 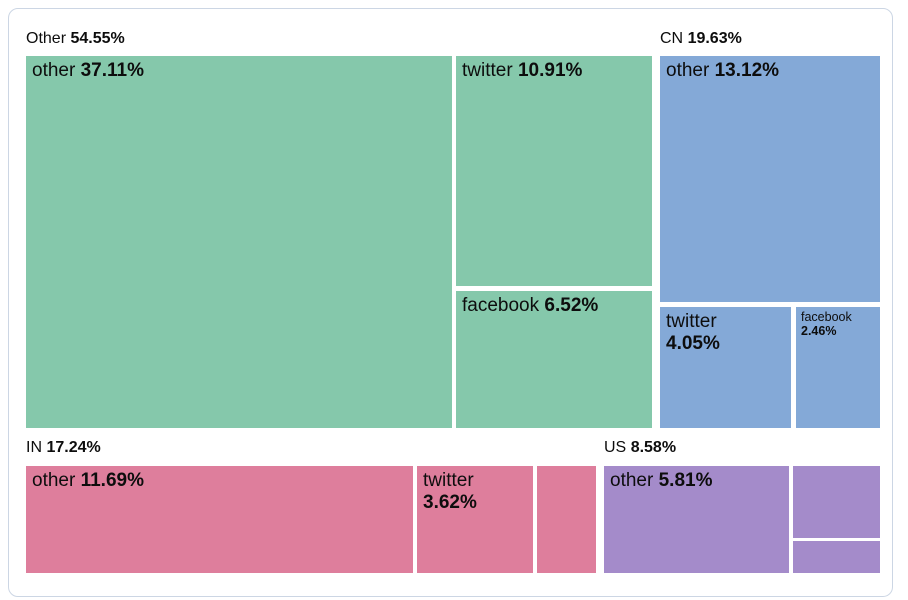 I want to click on group-label-other: Other 54.55%, so click(x=75, y=39).